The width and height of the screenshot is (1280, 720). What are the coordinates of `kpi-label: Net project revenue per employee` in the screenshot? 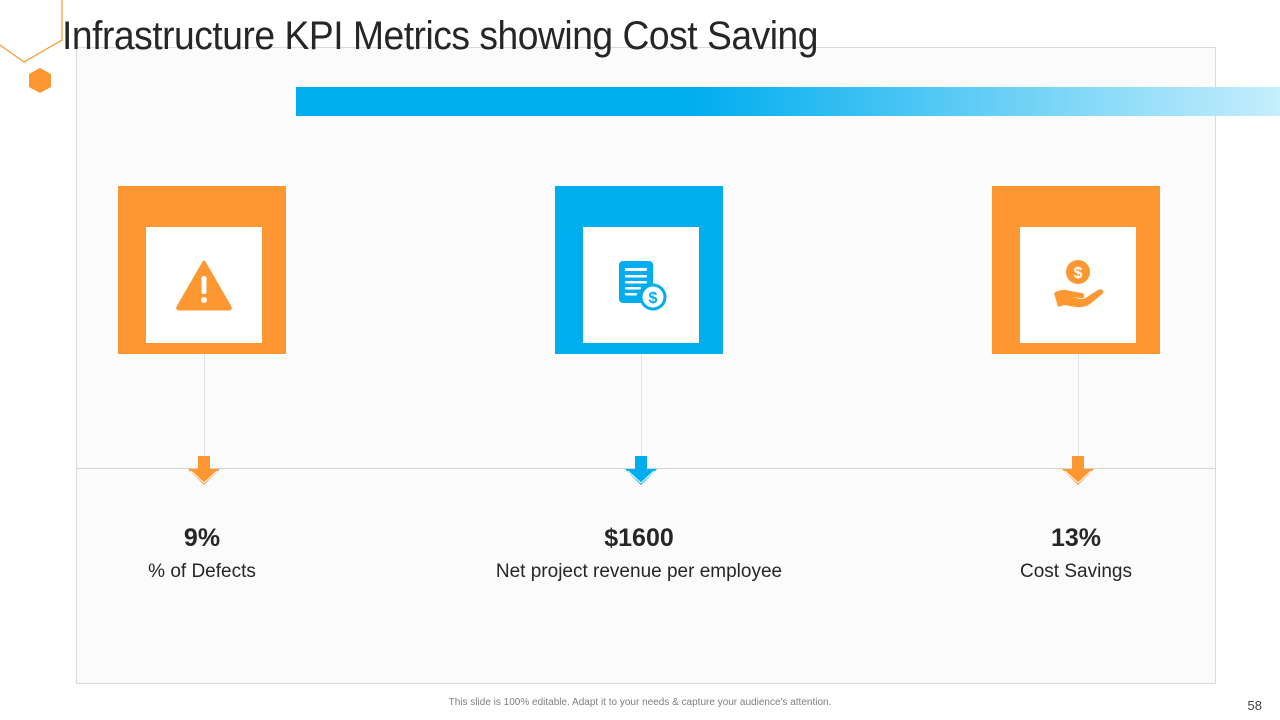 It's located at (639, 571).